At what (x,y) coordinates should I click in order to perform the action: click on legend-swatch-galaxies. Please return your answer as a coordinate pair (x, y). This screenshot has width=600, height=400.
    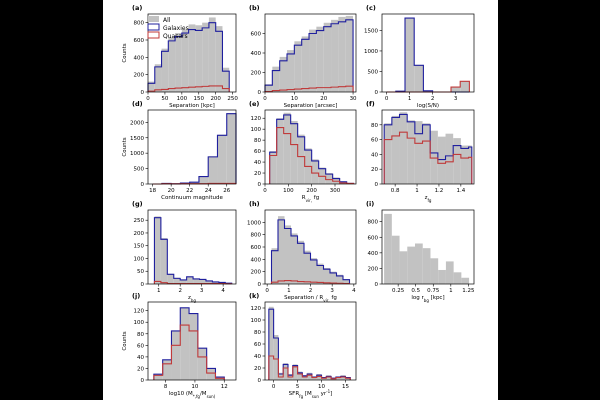
    Looking at the image, I should click on (153, 27).